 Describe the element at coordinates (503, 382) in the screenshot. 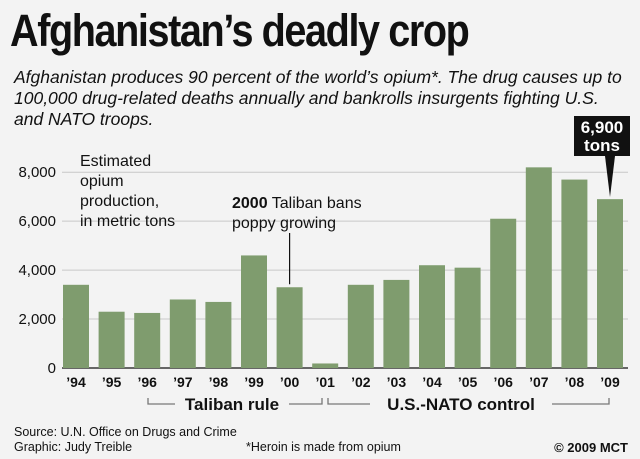

I see `x-tick-label: ’06` at that location.